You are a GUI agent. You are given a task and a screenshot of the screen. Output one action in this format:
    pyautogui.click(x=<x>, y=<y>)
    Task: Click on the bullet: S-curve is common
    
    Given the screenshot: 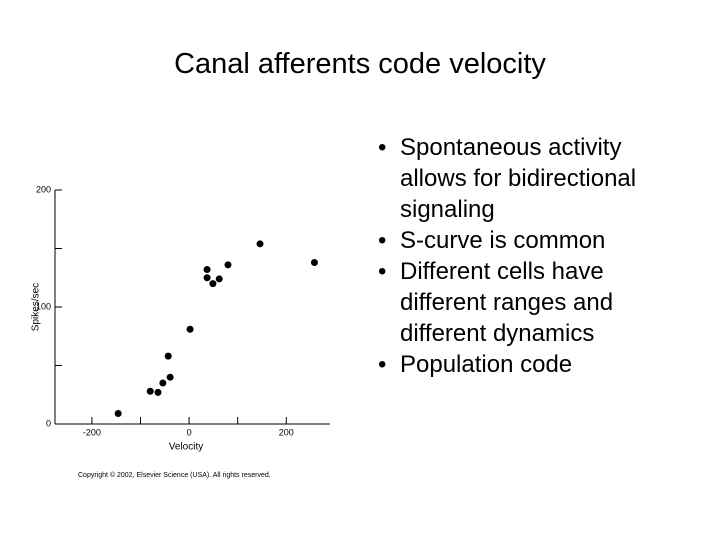 What is the action you would take?
    pyautogui.click(x=532, y=240)
    